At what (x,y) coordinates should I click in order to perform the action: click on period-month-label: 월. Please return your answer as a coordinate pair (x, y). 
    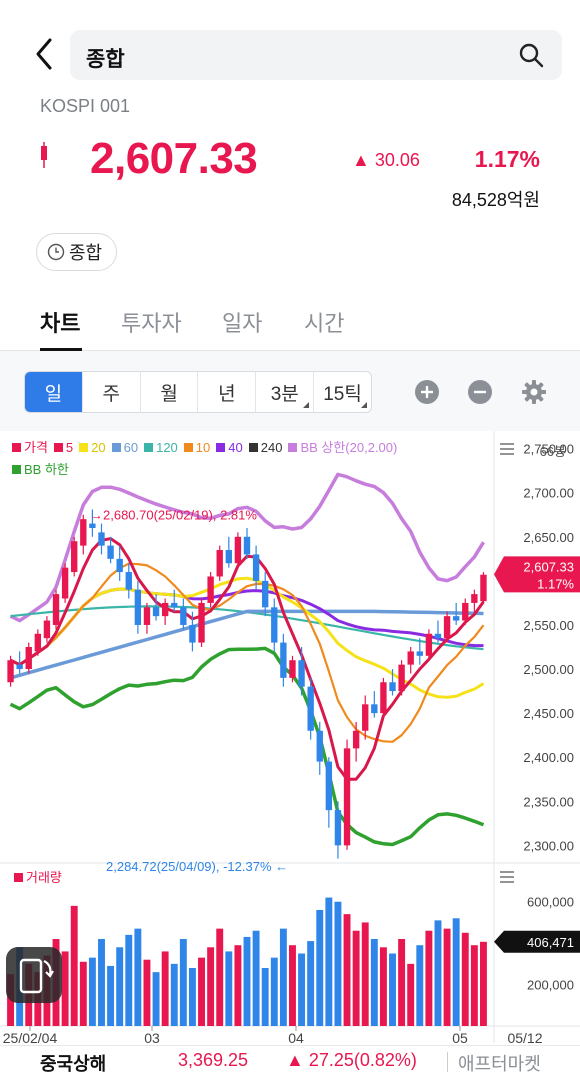
    Looking at the image, I should click on (169, 394).